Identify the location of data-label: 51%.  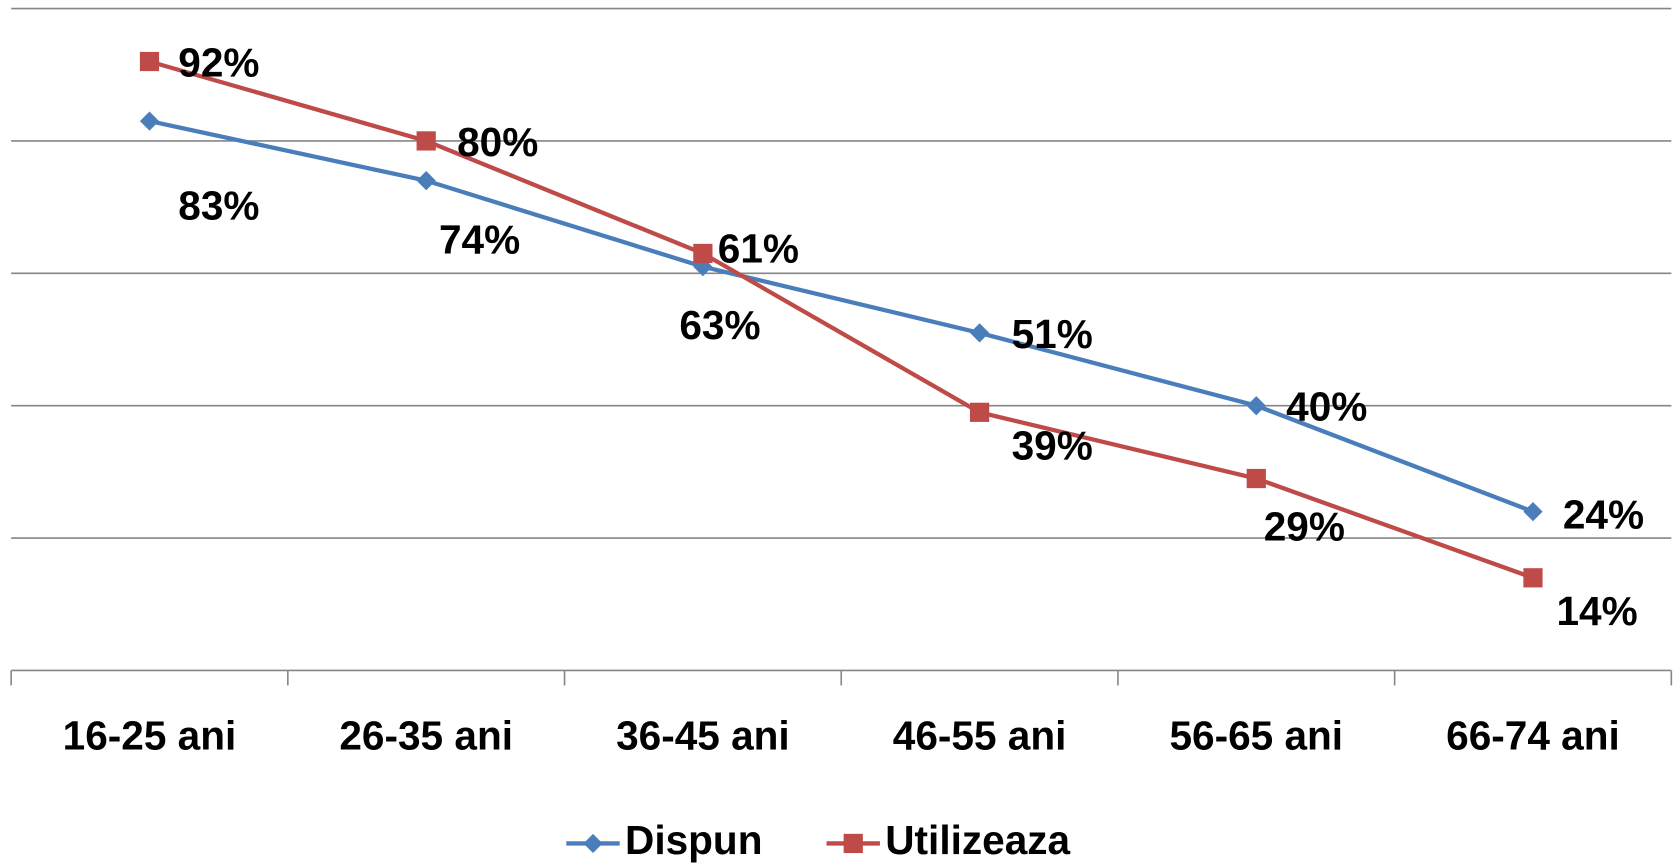
(1052, 334).